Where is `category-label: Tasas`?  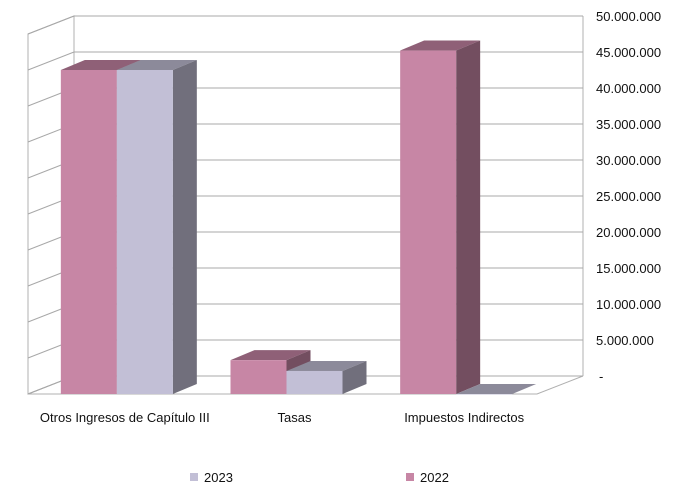 category-label: Tasas is located at coordinates (295, 417).